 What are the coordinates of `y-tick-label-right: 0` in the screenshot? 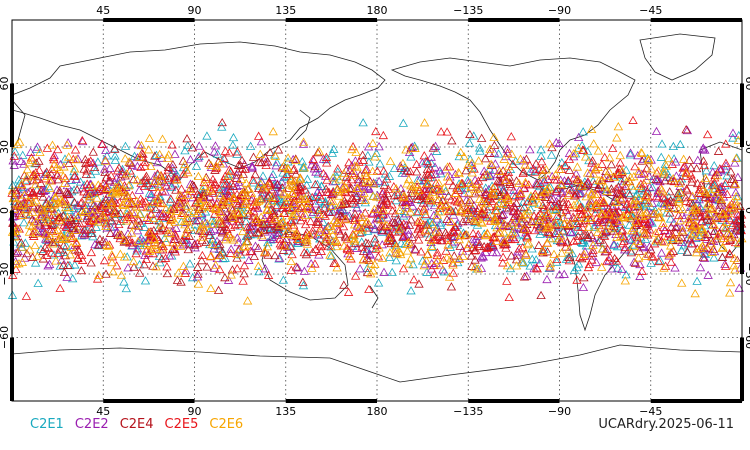 It's located at (746, 210).